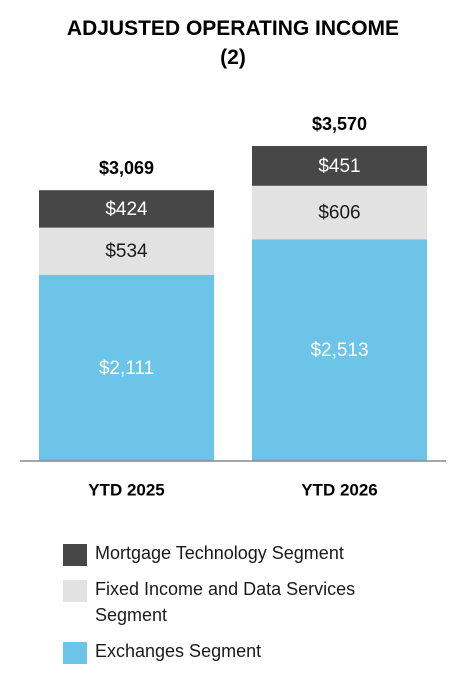  I want to click on value-label: $451, so click(339, 166).